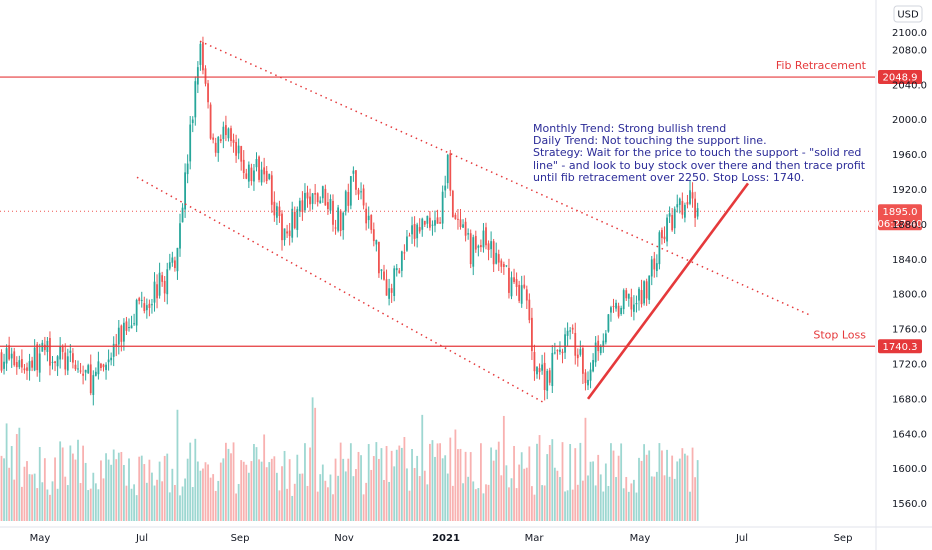  What do you see at coordinates (535, 538) in the screenshot?
I see `x-tick-label: Mar` at bounding box center [535, 538].